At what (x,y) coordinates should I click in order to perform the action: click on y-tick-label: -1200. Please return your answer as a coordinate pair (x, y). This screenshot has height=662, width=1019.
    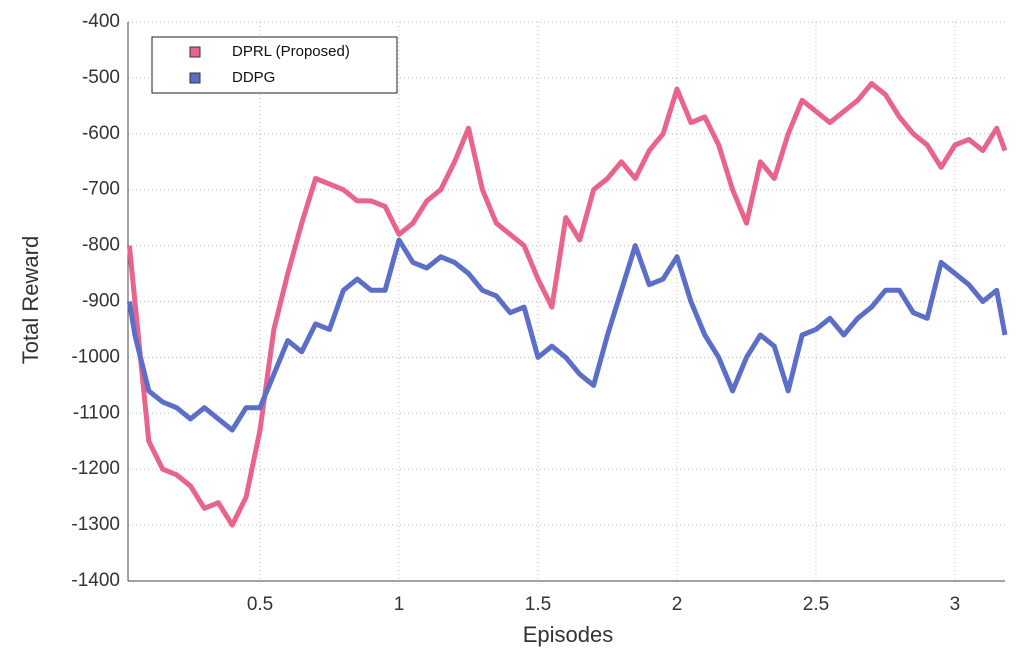
    Looking at the image, I should click on (95, 468).